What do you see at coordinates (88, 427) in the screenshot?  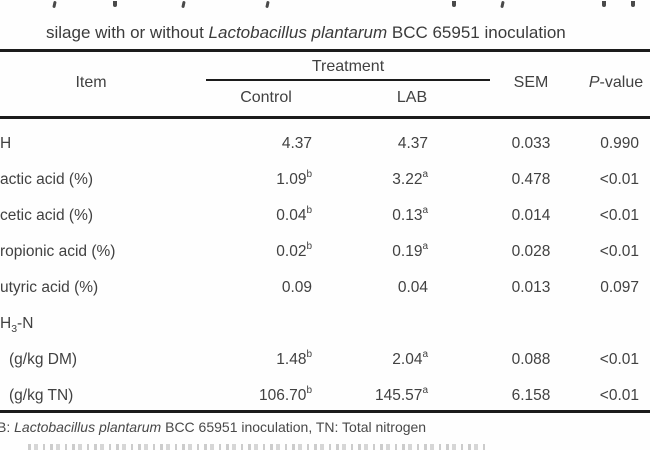 I see `footnote-species-italic: Lactobacillus plantarum` at bounding box center [88, 427].